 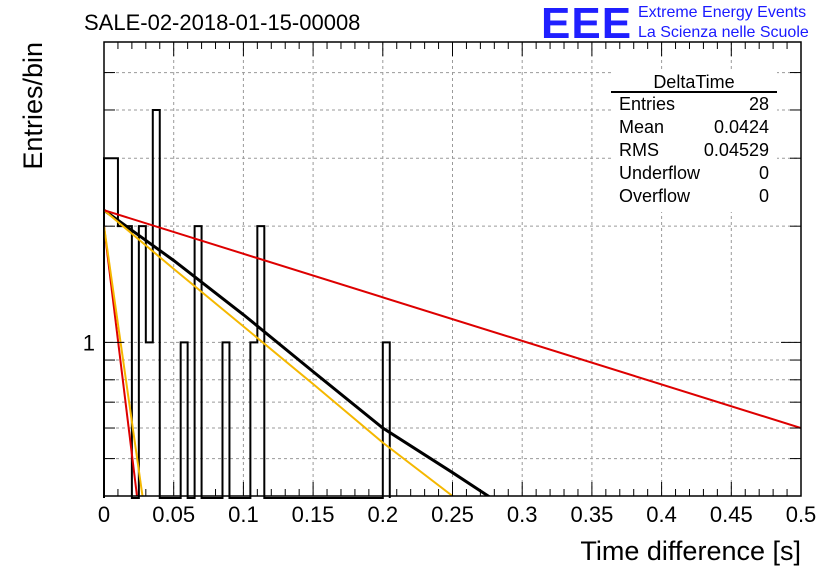 I want to click on eee-logo-mark: EEE, so click(x=587, y=24).